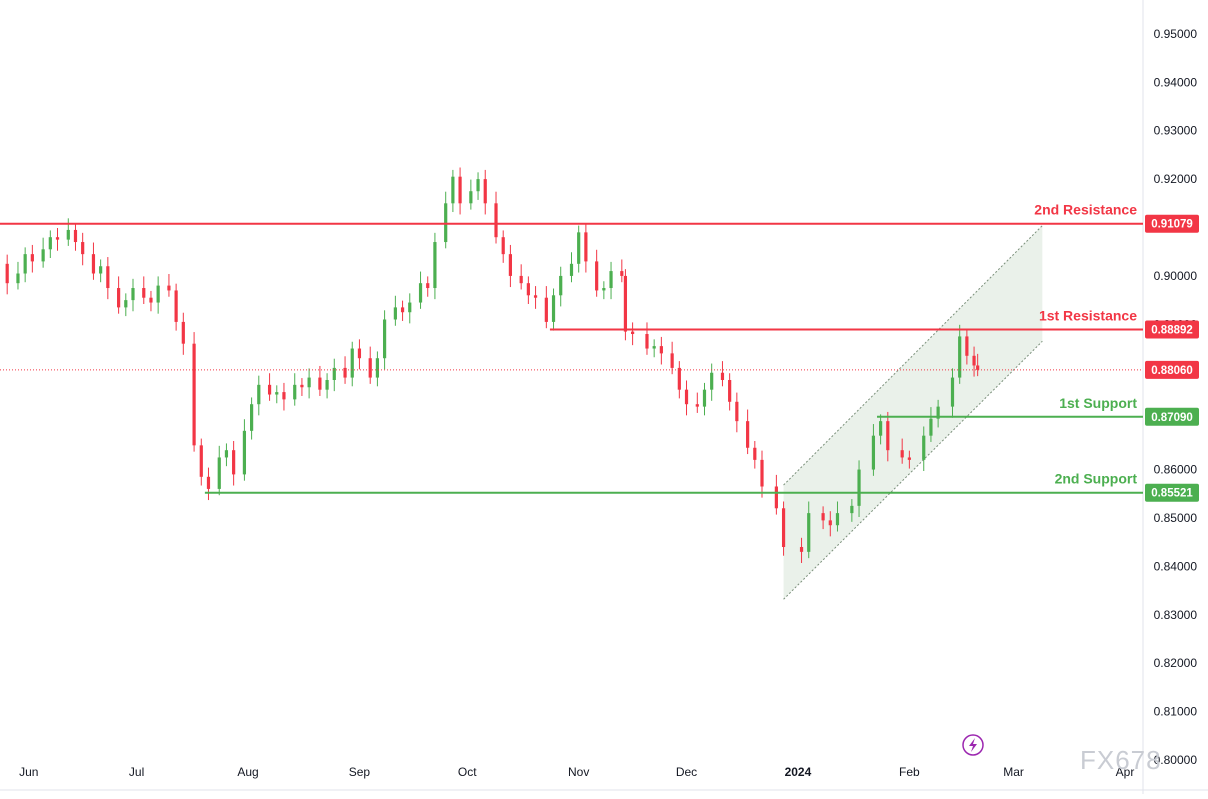 The height and width of the screenshot is (799, 1208). I want to click on y-tick-label: 0.84000, so click(1176, 566).